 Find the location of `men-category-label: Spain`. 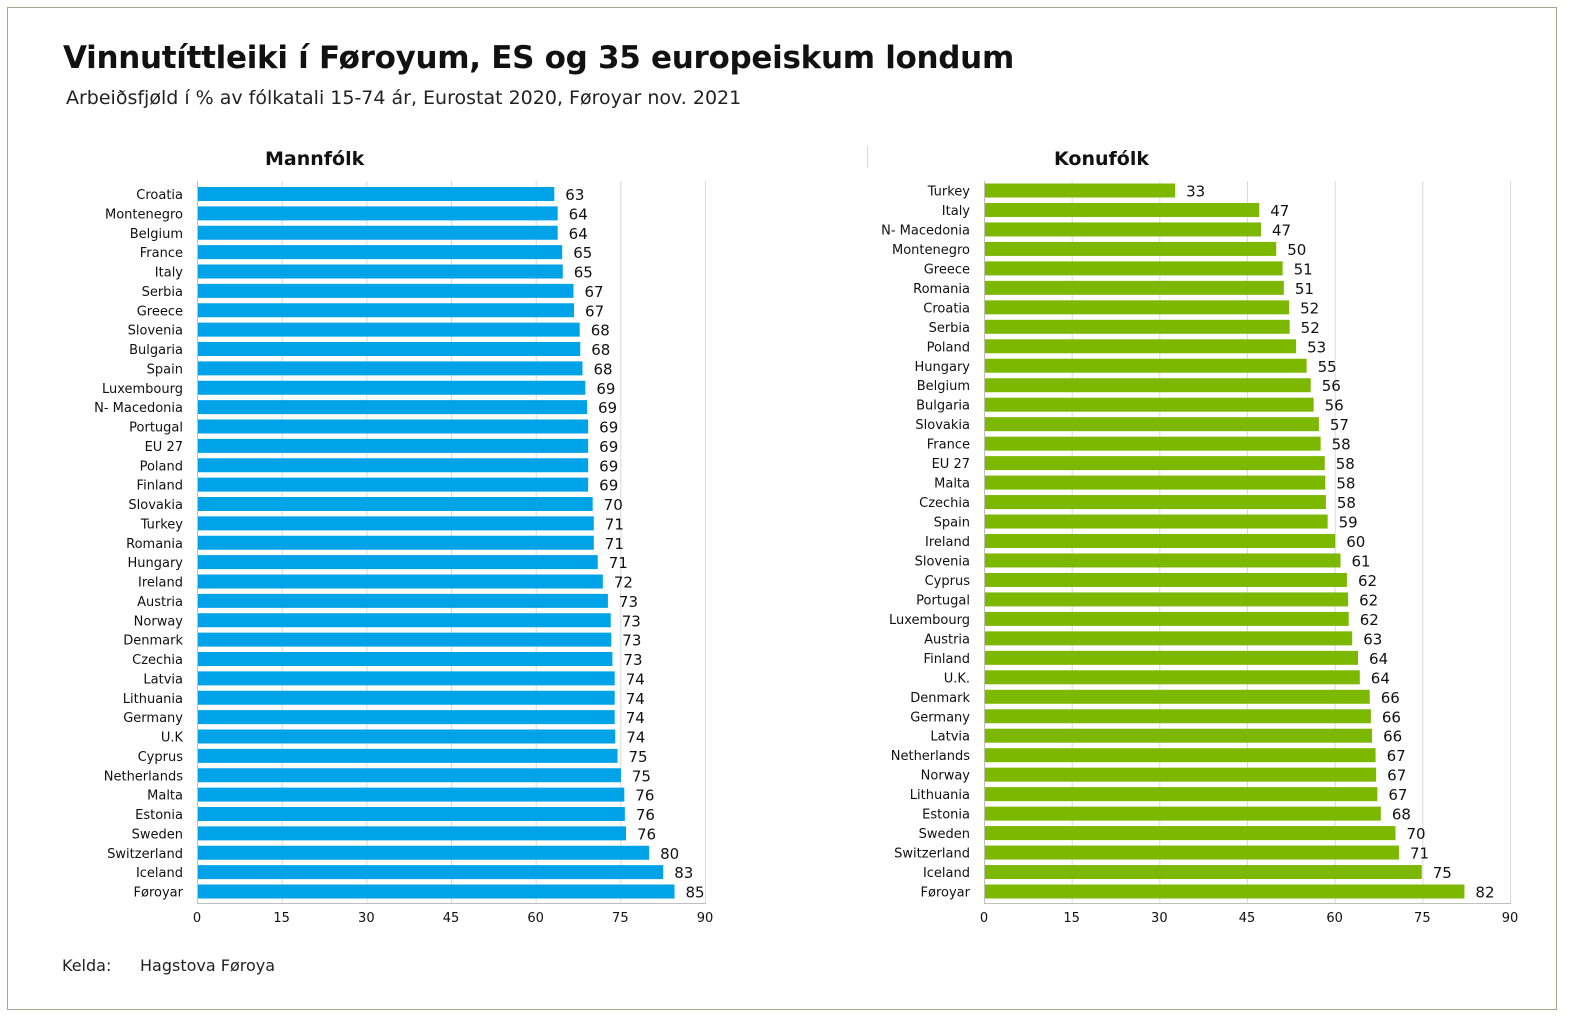

men-category-label: Spain is located at coordinates (165, 369).